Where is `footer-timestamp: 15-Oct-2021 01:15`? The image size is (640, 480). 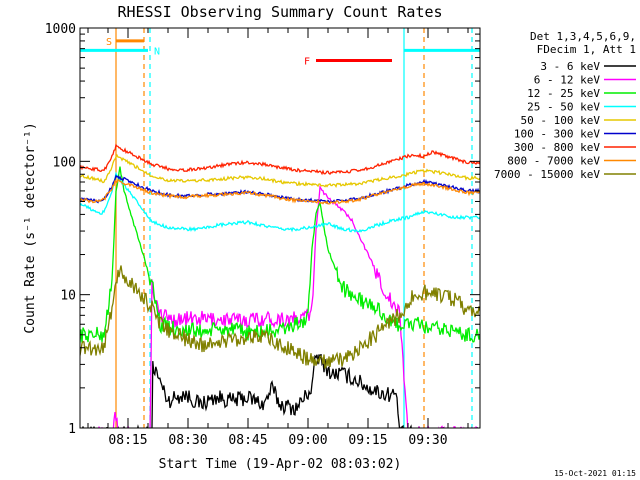 footer-timestamp: 15-Oct-2021 01:15 is located at coordinates (595, 473).